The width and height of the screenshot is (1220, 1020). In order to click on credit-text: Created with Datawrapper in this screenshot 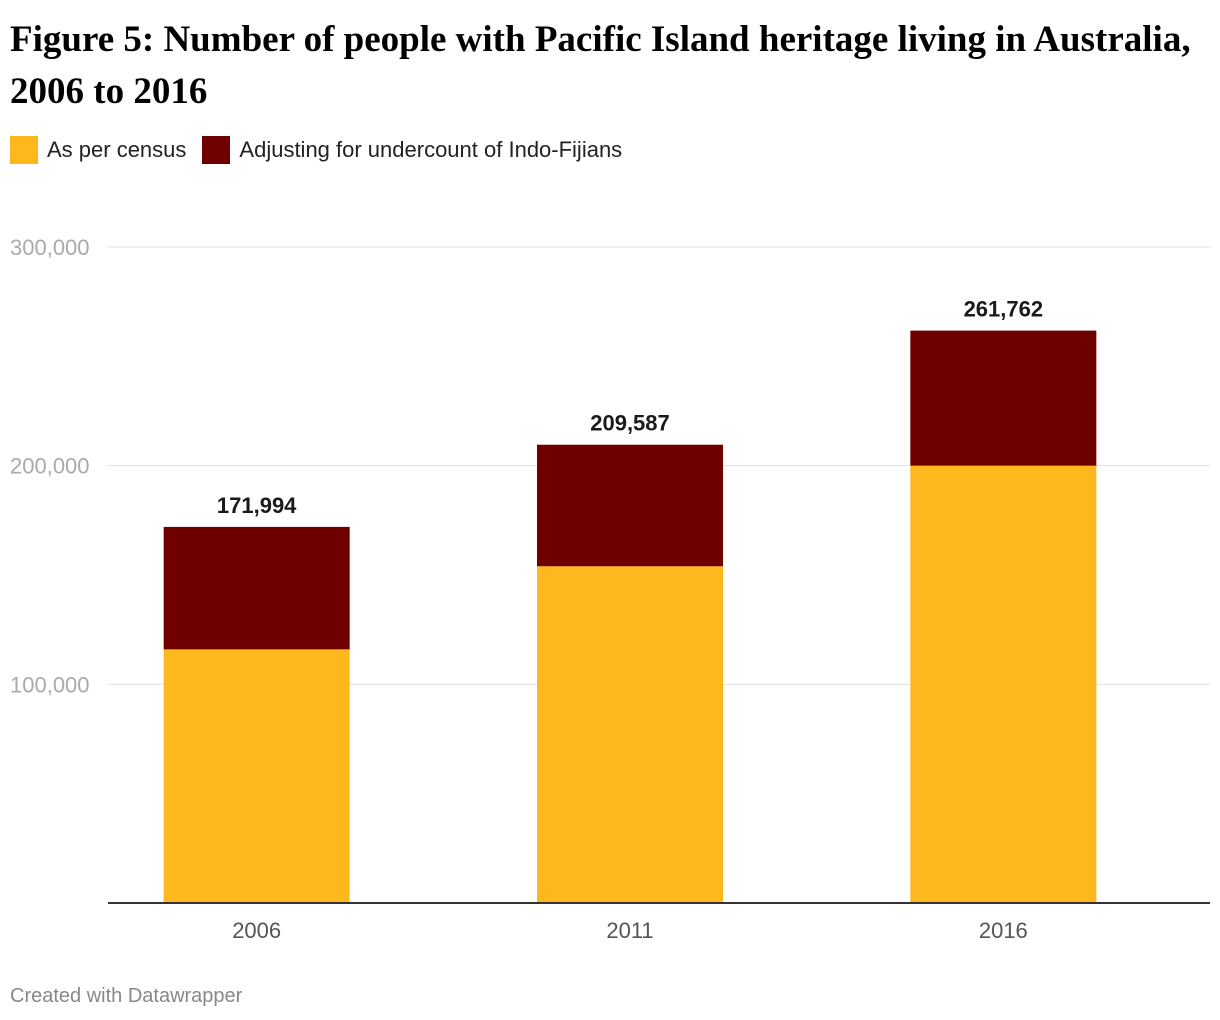, I will do `click(126, 996)`.